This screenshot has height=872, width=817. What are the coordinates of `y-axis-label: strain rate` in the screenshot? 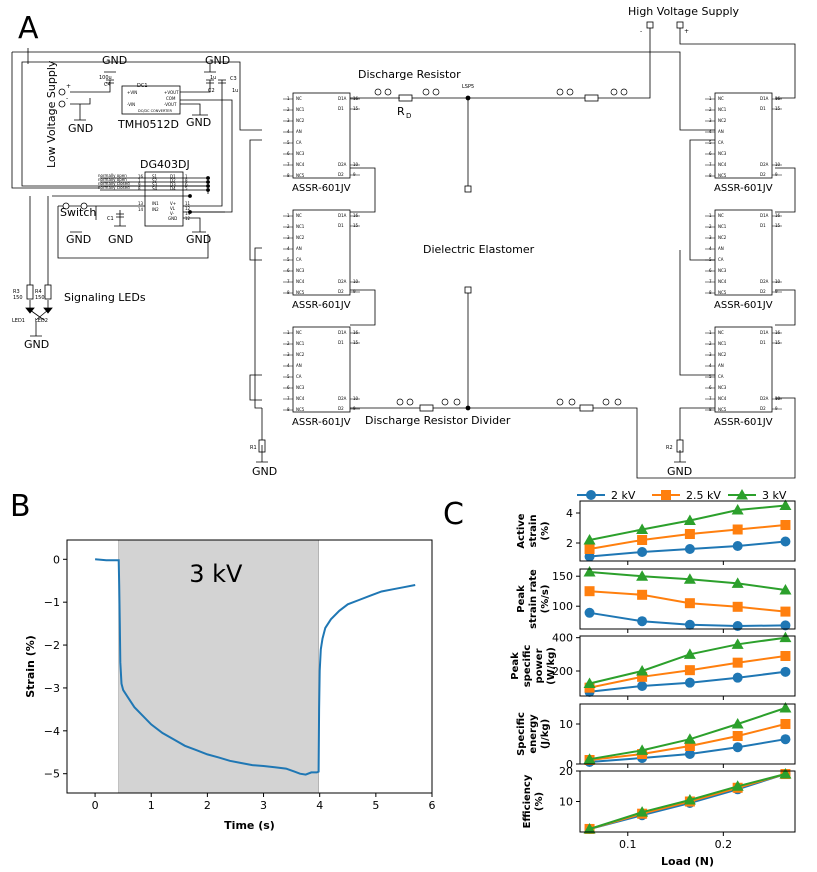 It's located at (533, 599).